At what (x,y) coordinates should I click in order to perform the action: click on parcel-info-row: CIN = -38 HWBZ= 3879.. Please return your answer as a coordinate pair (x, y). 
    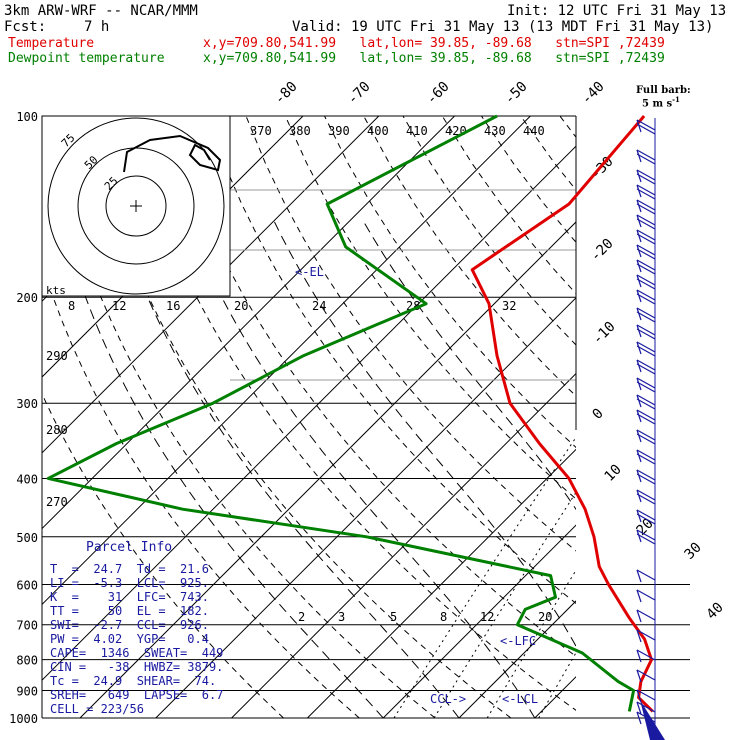
    Looking at the image, I should click on (137, 667).